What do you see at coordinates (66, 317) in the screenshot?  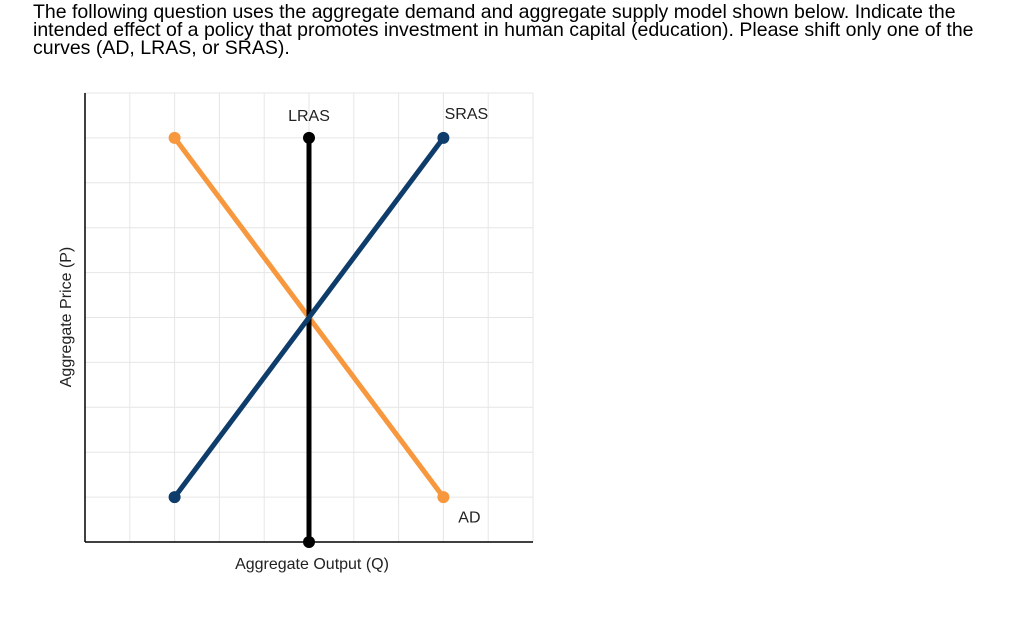 I see `y-axis-label: Aggregate Price (P)` at bounding box center [66, 317].